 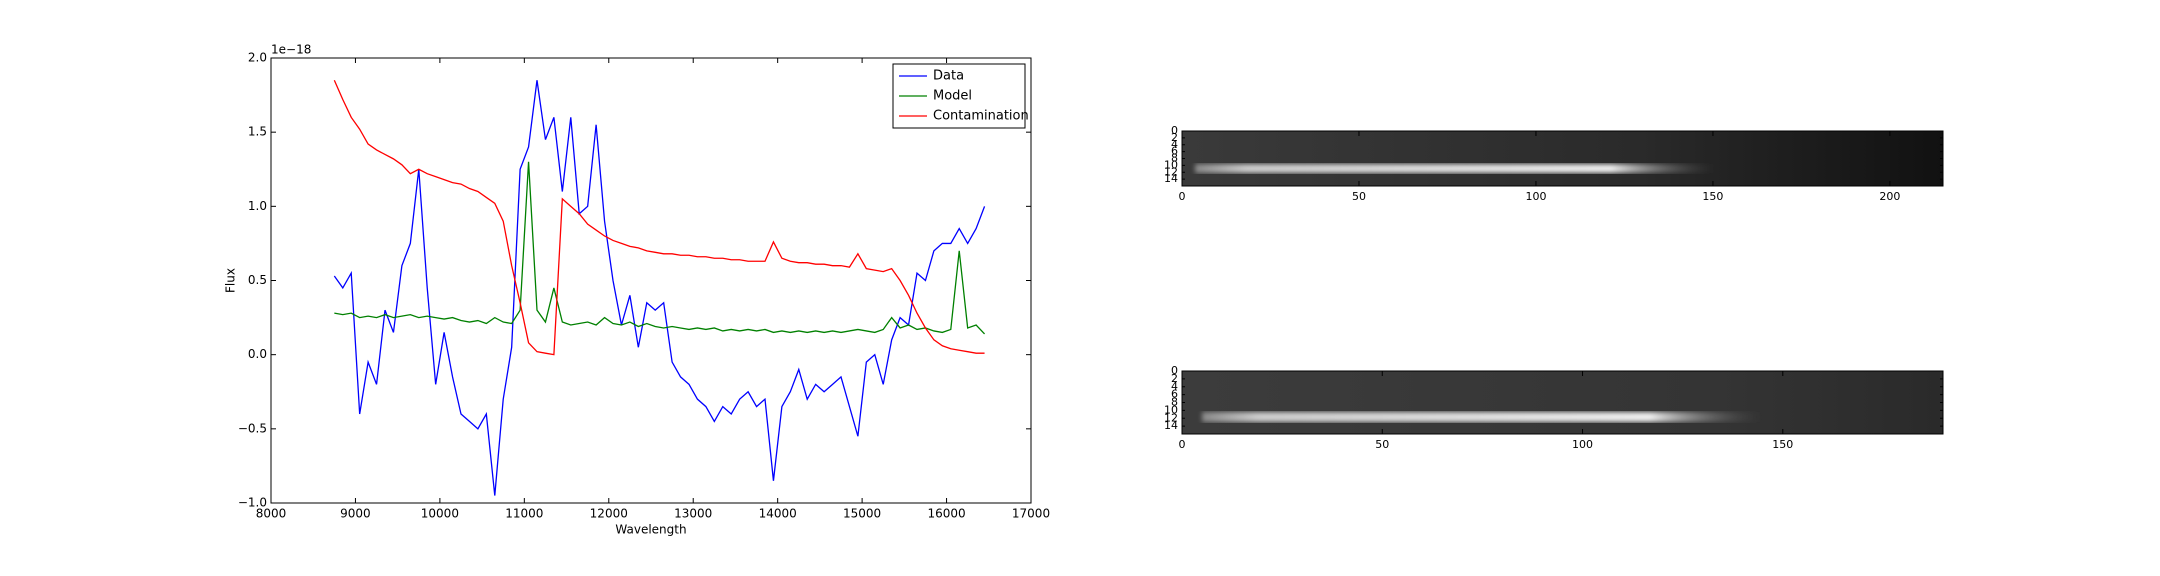 I want to click on y-axis-label: Flux, so click(x=231, y=280).